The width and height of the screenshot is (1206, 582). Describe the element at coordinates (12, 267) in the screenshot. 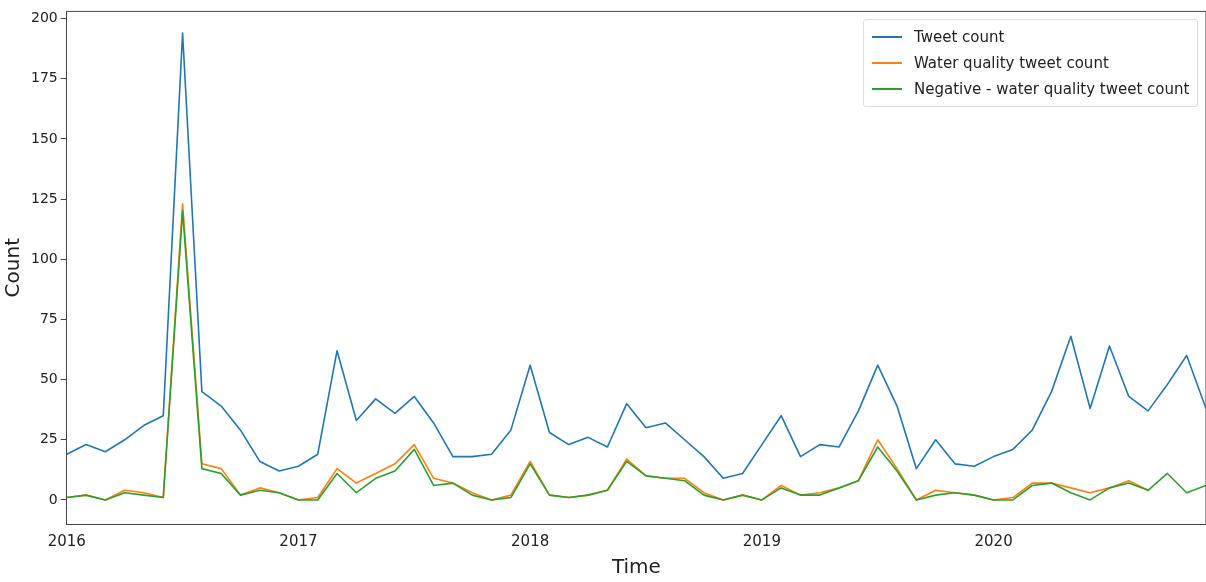

I see `y-axis-title: Count` at that location.